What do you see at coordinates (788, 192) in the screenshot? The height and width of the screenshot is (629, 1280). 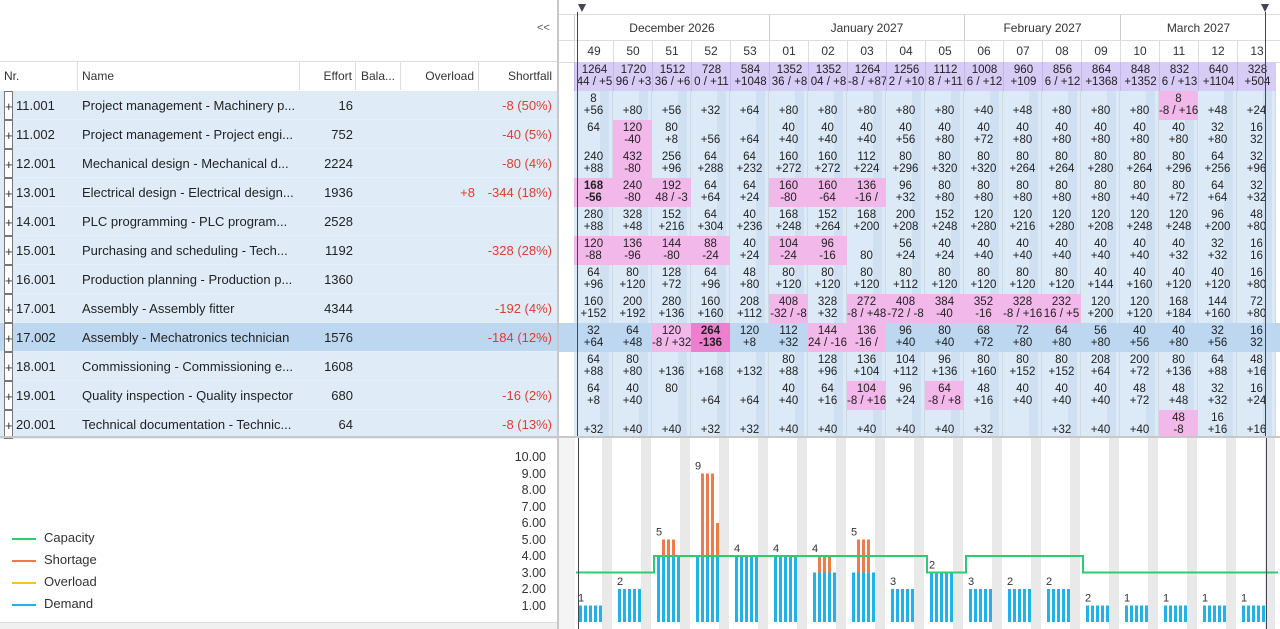 I see `grid-cell: 160 -80` at bounding box center [788, 192].